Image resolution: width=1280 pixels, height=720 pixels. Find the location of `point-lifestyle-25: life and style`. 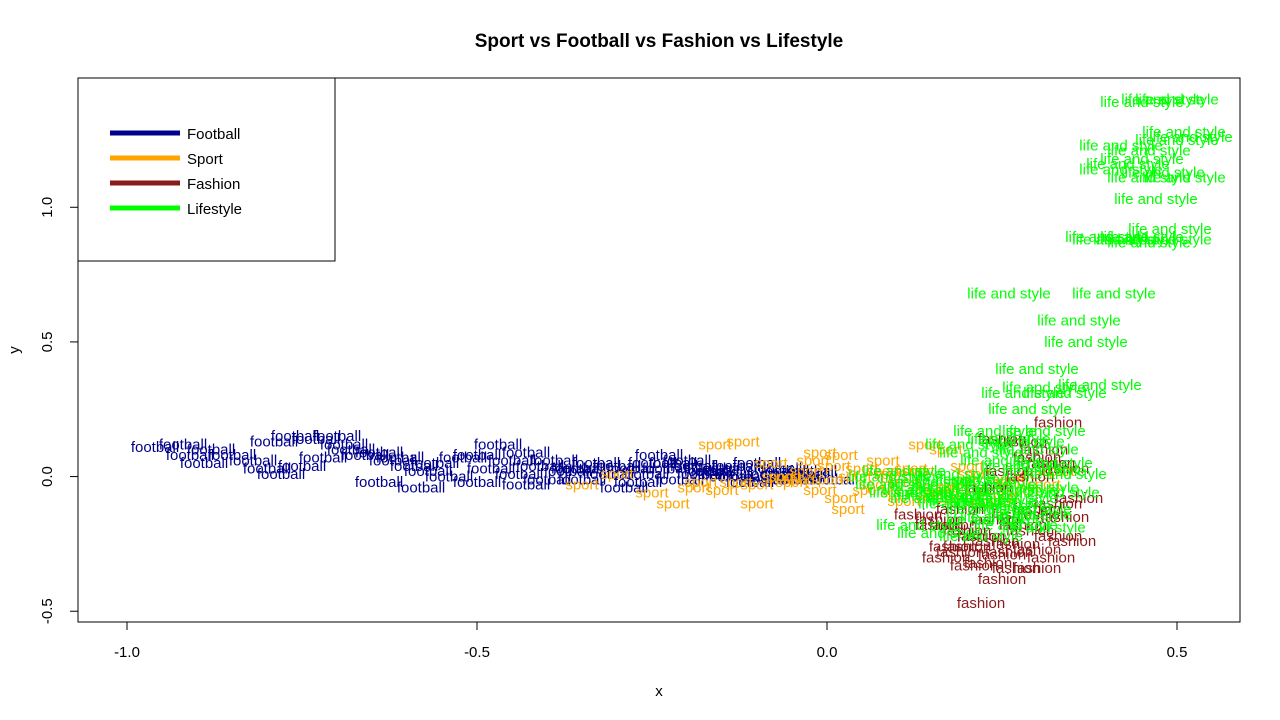

point-lifestyle-25: life and style is located at coordinates (1085, 342).